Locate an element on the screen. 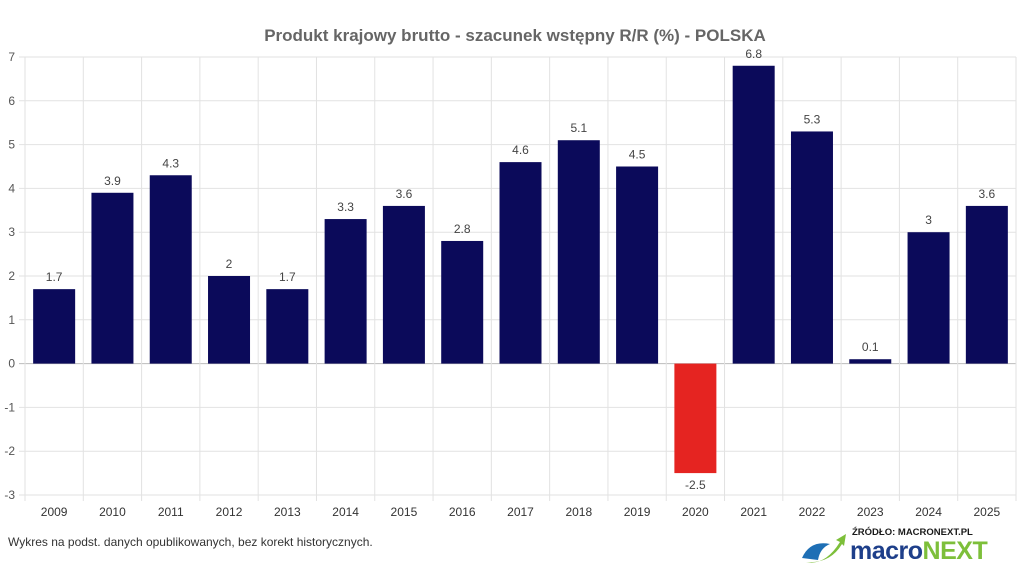 This screenshot has width=1031, height=580. x-tick-label: 2016 is located at coordinates (462, 512).